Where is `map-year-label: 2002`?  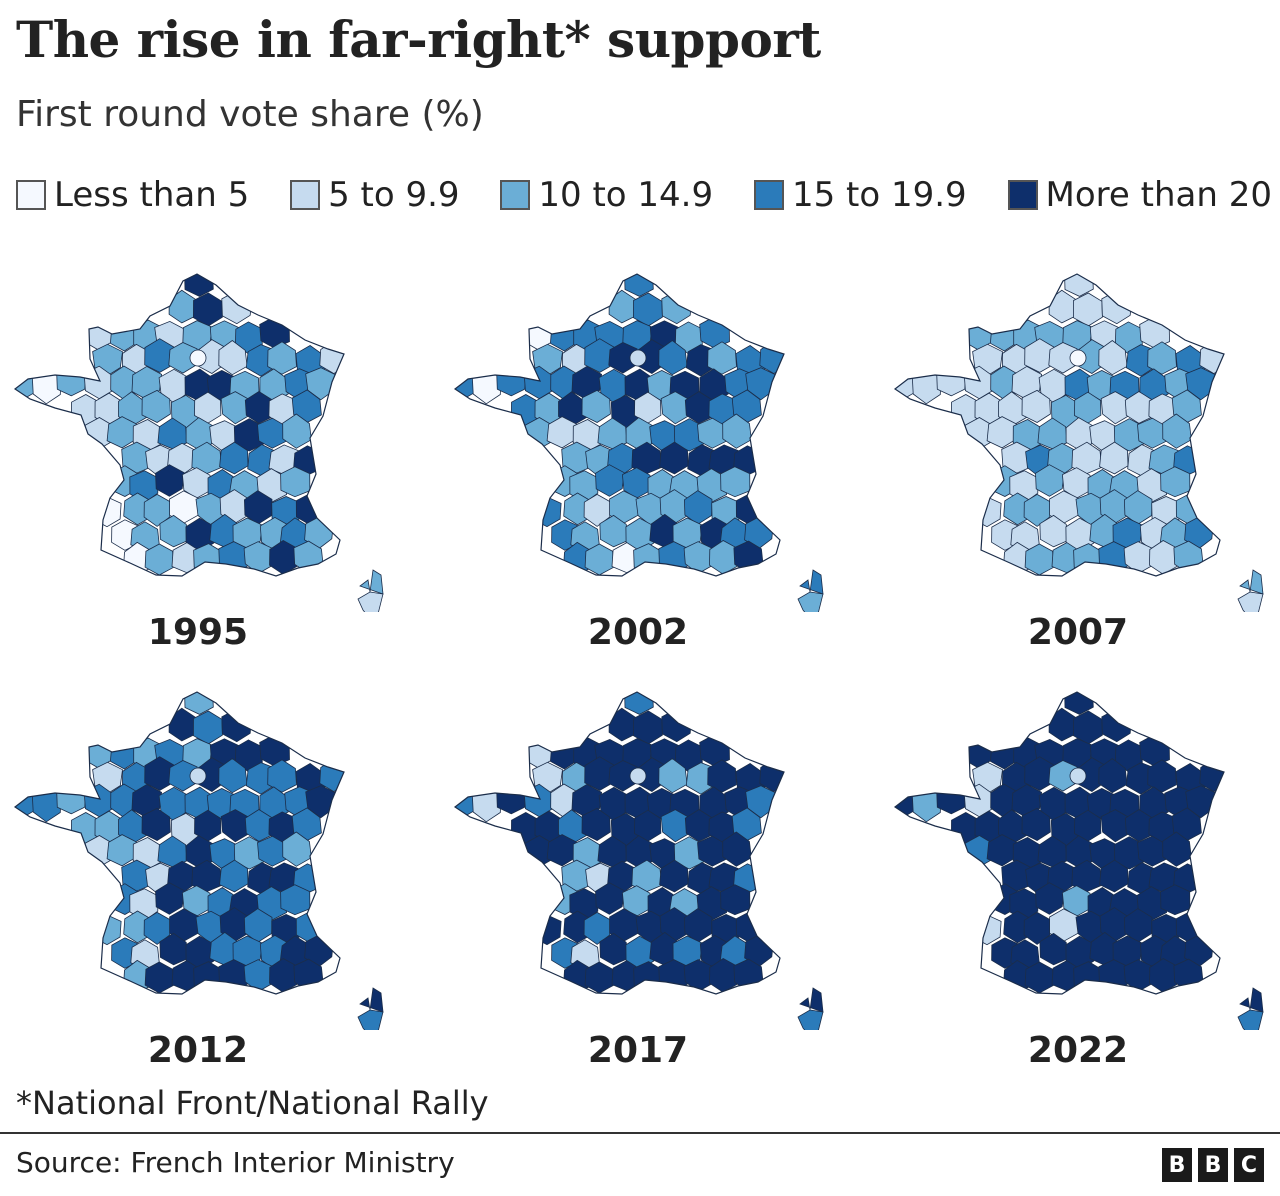
map-year-label: 2002 is located at coordinates (638, 632).